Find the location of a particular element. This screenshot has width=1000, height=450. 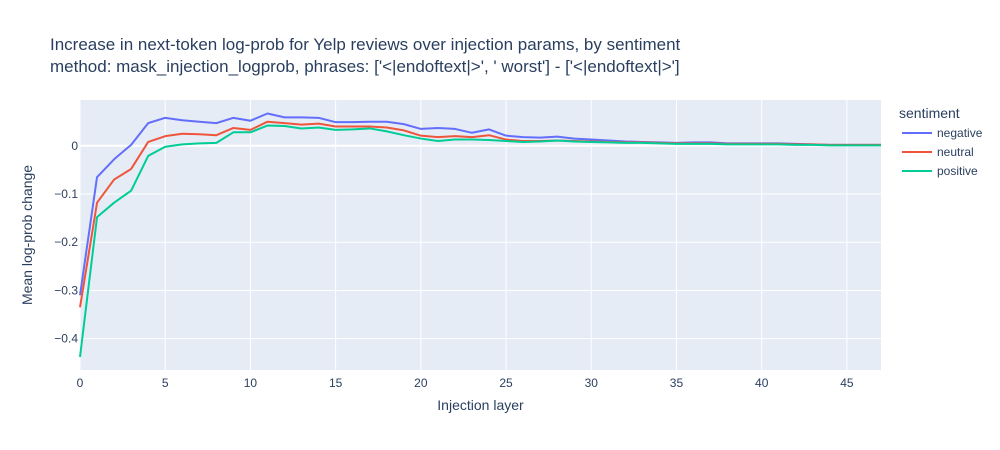

y-tick-label: −0.1 is located at coordinates (66, 194).